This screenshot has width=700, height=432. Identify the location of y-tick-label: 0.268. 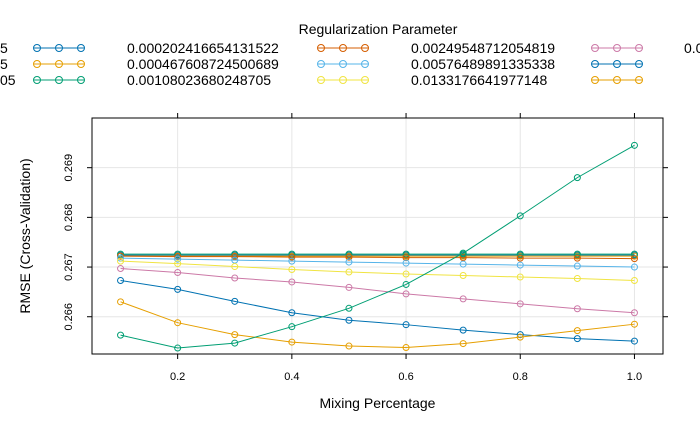
(69, 218).